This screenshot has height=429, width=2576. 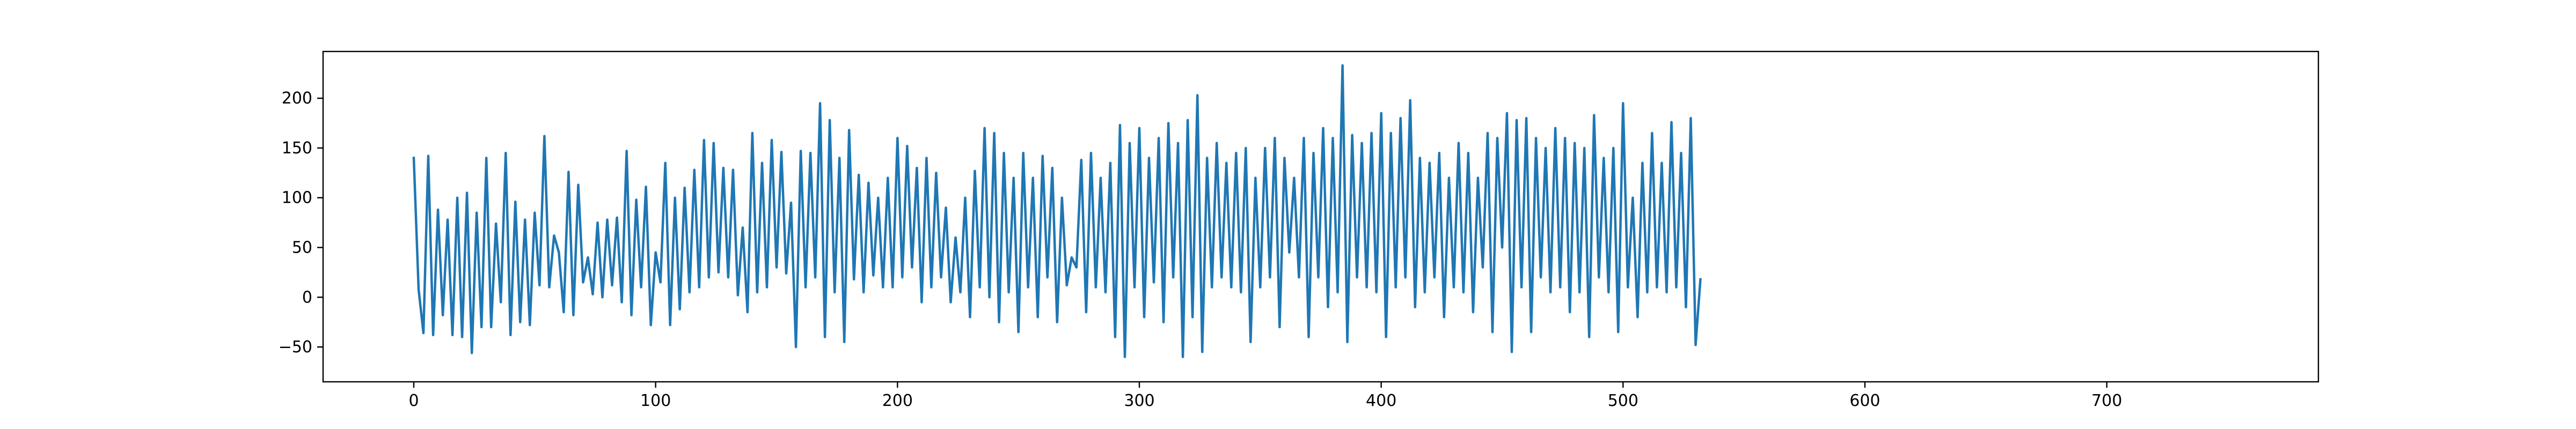 I want to click on y-tick-label: 0, so click(x=307, y=297).